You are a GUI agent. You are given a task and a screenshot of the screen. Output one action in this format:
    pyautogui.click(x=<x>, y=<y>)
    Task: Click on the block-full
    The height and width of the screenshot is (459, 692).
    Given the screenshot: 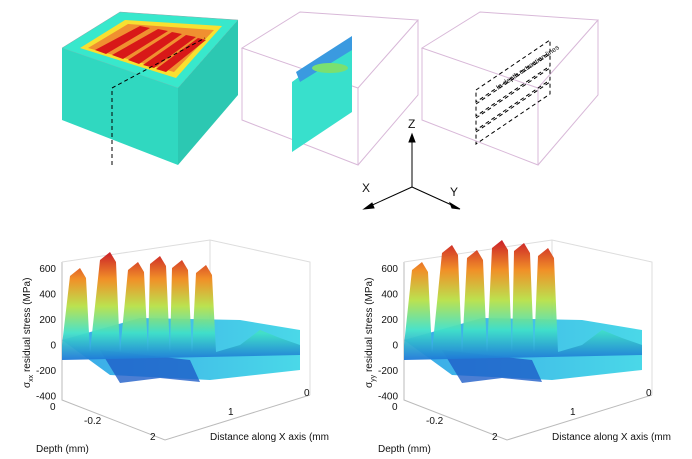 What is the action you would take?
    pyautogui.click(x=150, y=88)
    